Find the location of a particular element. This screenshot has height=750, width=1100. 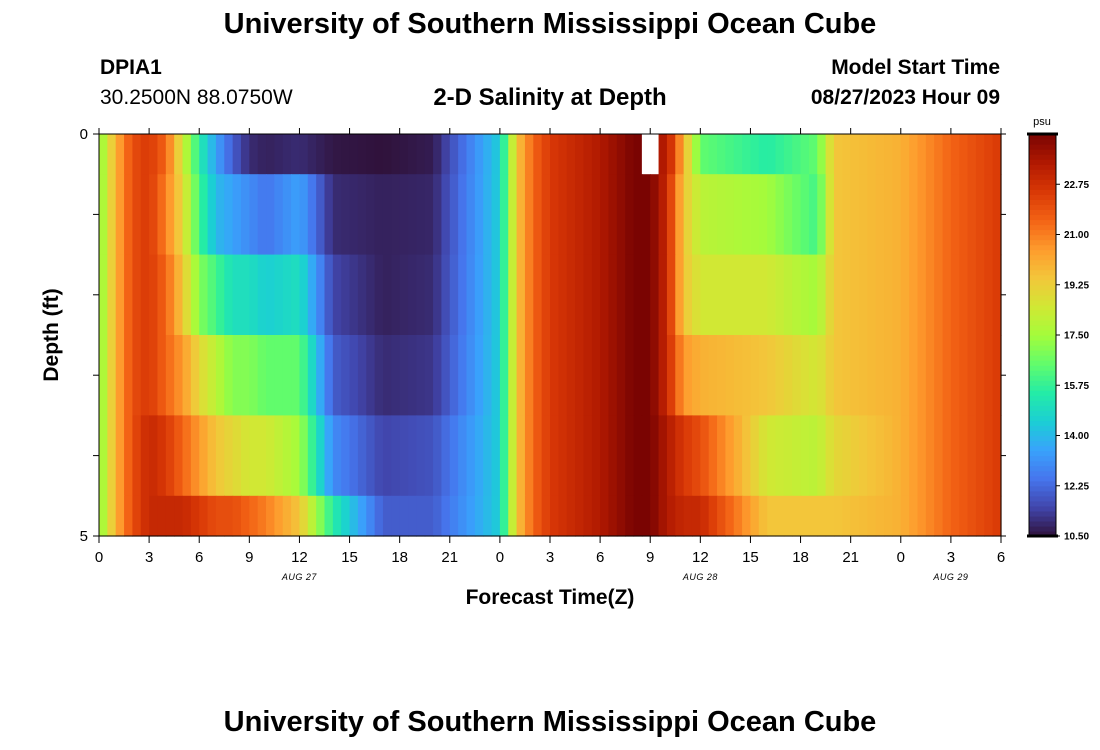

x-tick-label: 9 is located at coordinates (650, 557).